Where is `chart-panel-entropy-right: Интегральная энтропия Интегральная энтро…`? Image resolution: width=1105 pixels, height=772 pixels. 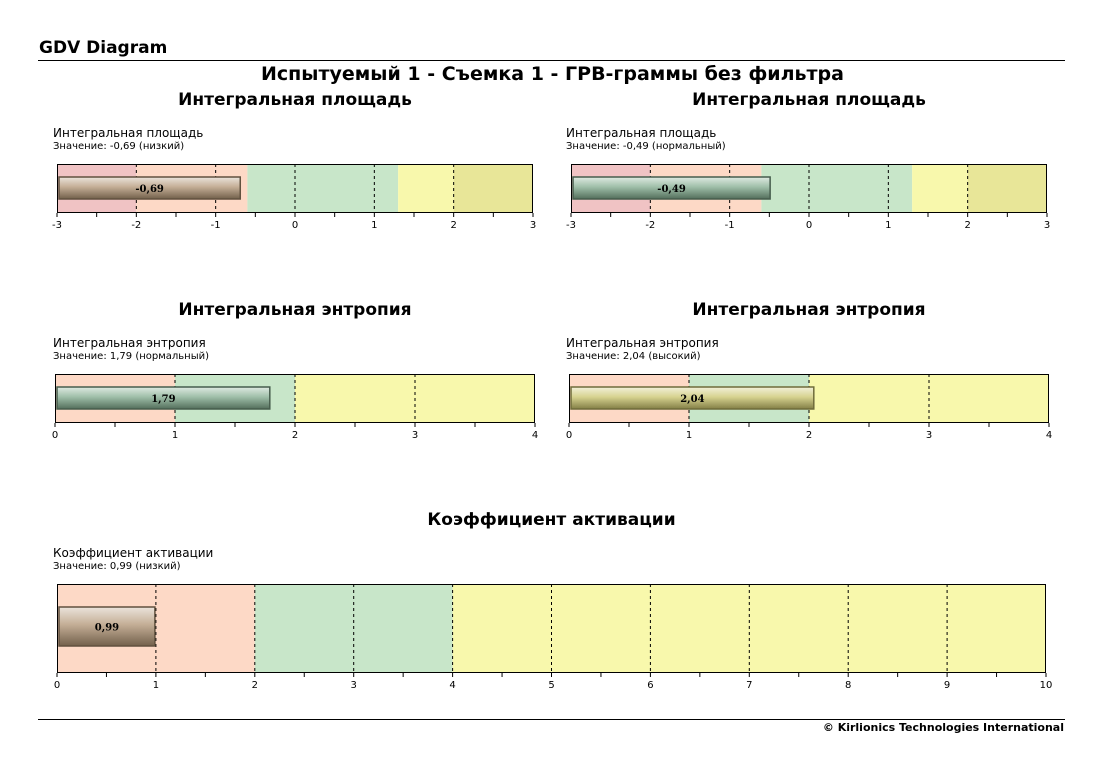
chart-panel-entropy-right: Интегральная энтропия Интегральная энтро… is located at coordinates (807, 375).